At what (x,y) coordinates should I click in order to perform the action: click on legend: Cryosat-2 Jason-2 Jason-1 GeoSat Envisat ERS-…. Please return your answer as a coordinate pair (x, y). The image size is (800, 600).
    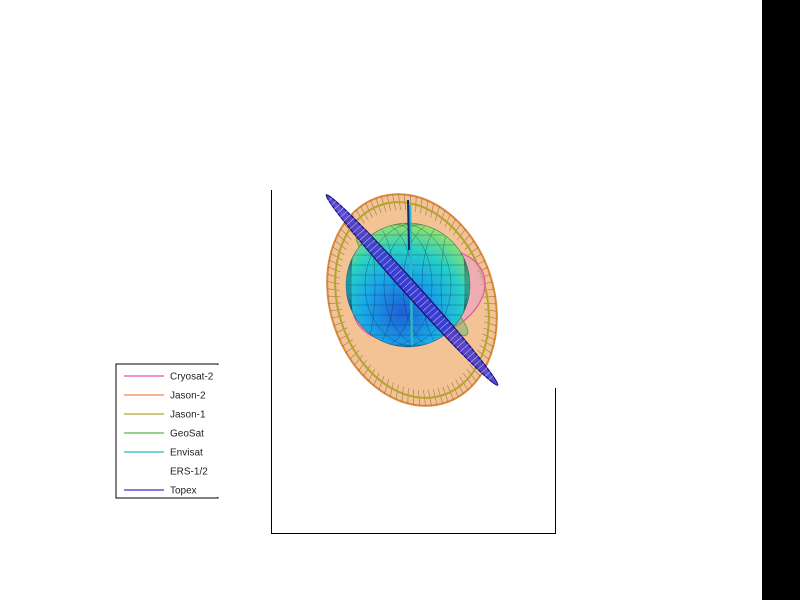
    Looking at the image, I should click on (167, 431).